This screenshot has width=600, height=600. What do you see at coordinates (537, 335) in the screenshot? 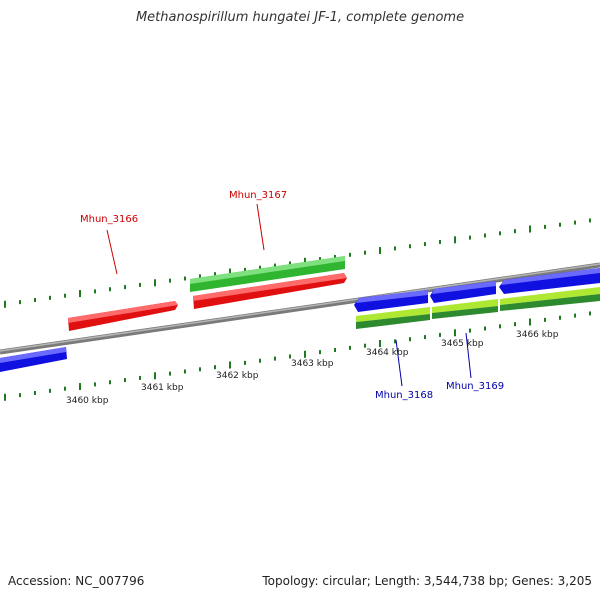
I see `scale-label-3466: 3466 kbp` at bounding box center [537, 335].